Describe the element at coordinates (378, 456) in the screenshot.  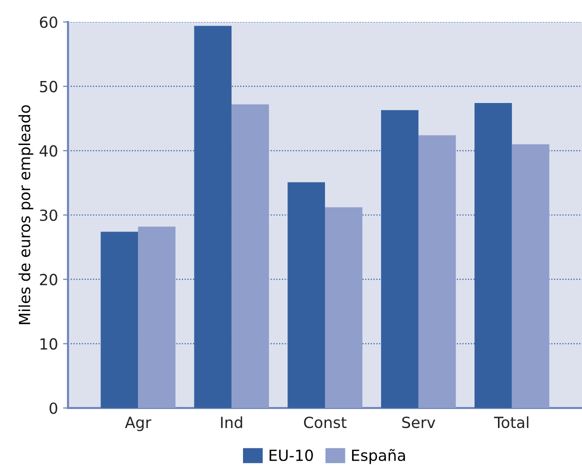
I see `legend-label: España` at that location.